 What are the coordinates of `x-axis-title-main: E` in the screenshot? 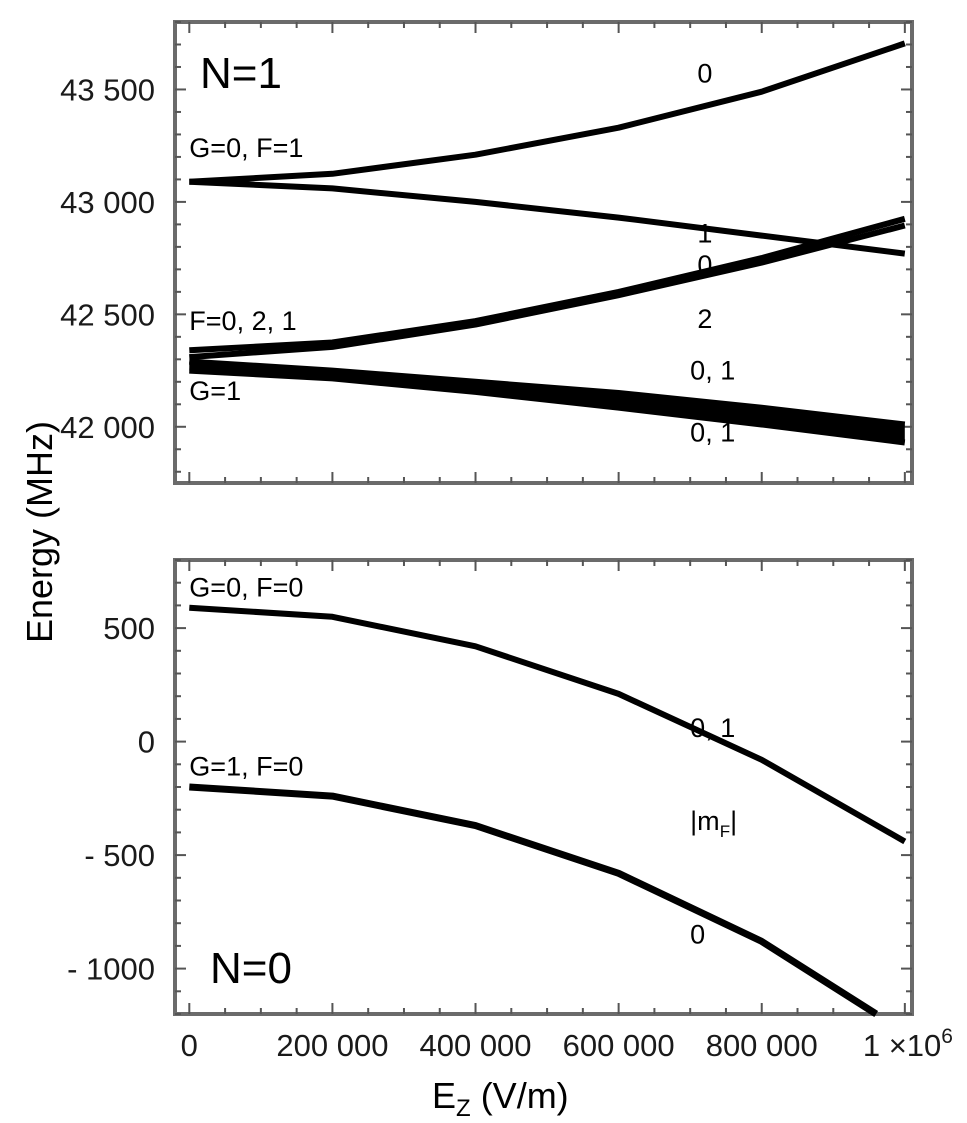 It's located at (444, 1095).